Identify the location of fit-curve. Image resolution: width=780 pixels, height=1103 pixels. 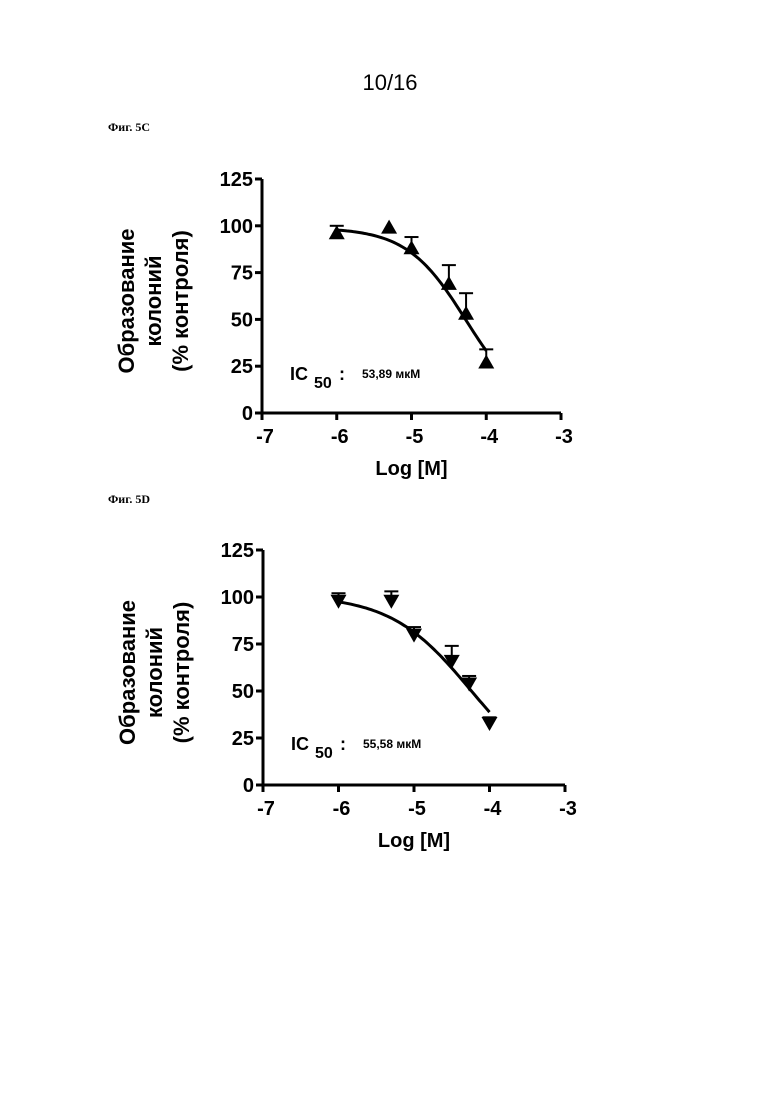
(414, 657).